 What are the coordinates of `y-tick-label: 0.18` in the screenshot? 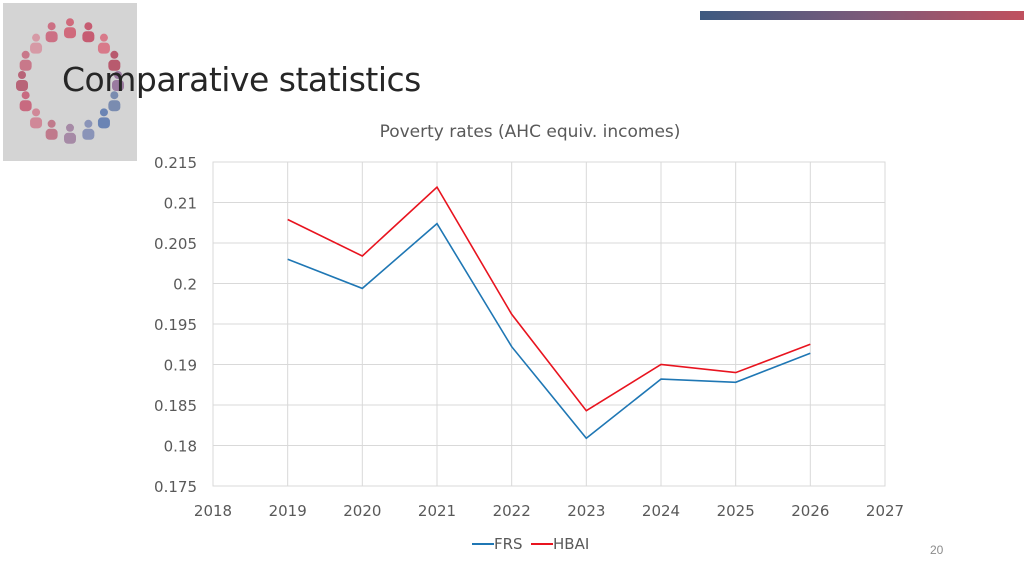 It's located at (180, 447).